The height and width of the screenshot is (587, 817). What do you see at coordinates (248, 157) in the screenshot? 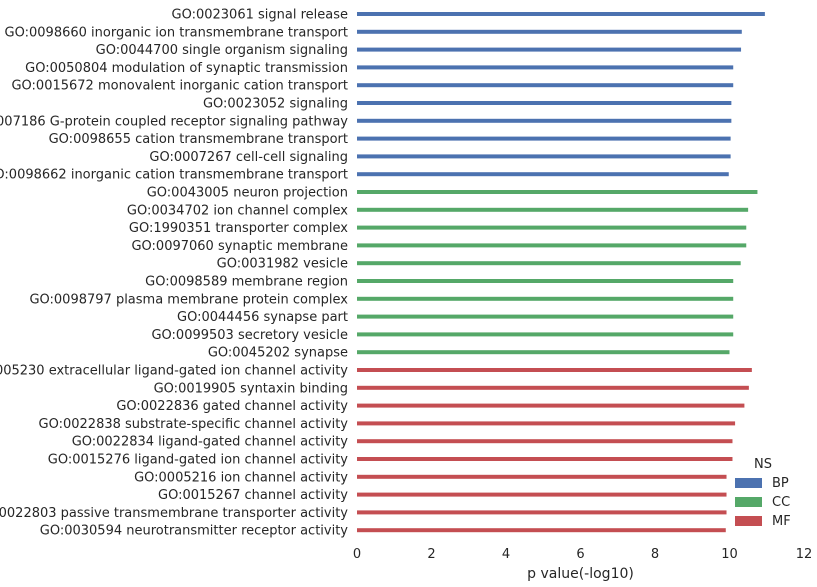
I see `category-label: GO:0007267 cell-cell signaling` at bounding box center [248, 157].